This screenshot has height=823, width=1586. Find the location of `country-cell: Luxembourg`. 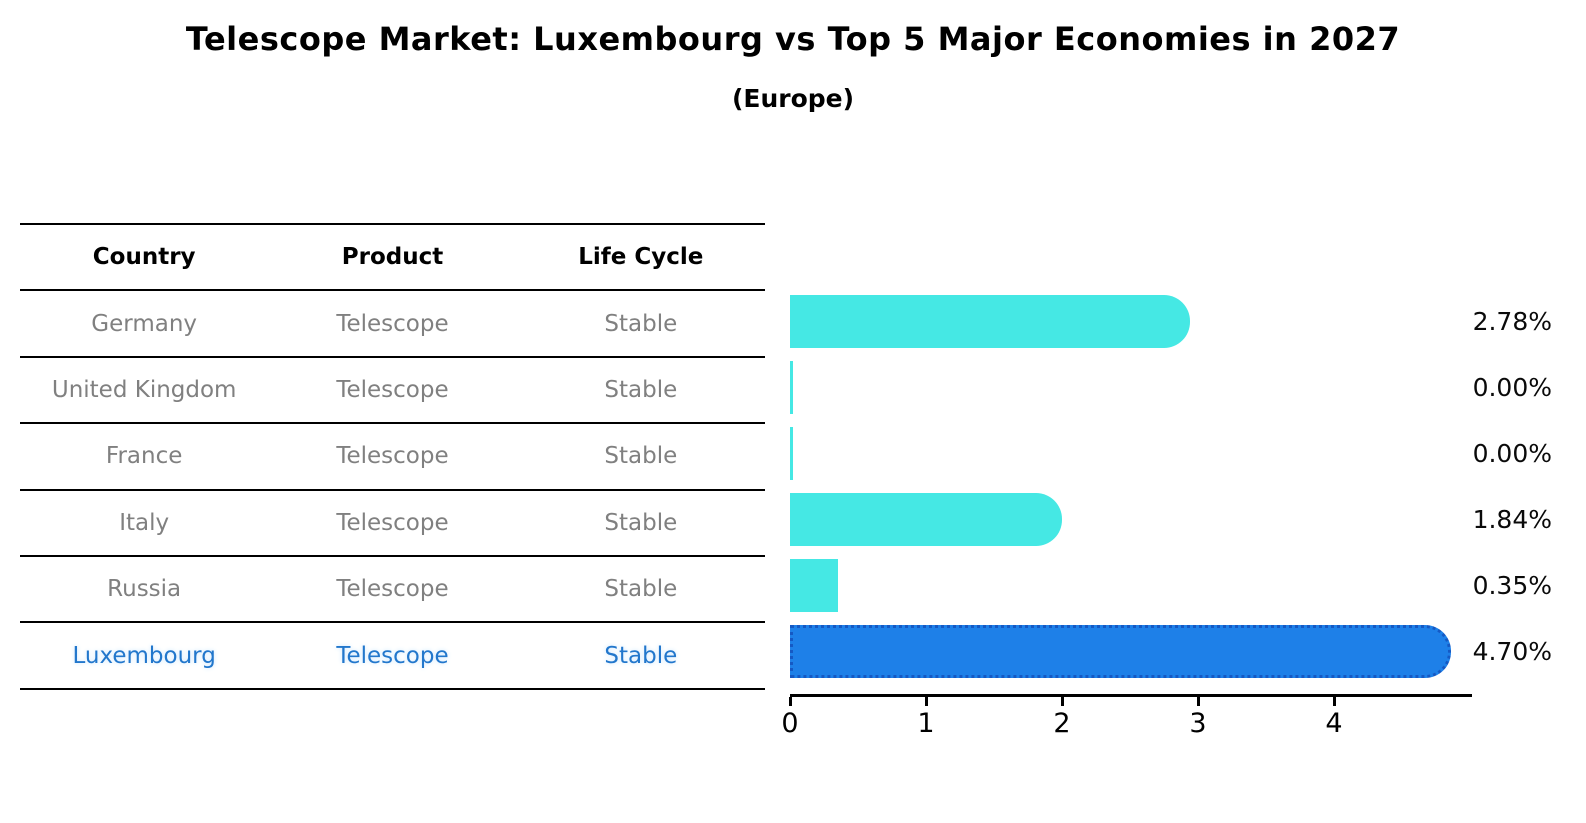

country-cell: Luxembourg is located at coordinates (144, 655).